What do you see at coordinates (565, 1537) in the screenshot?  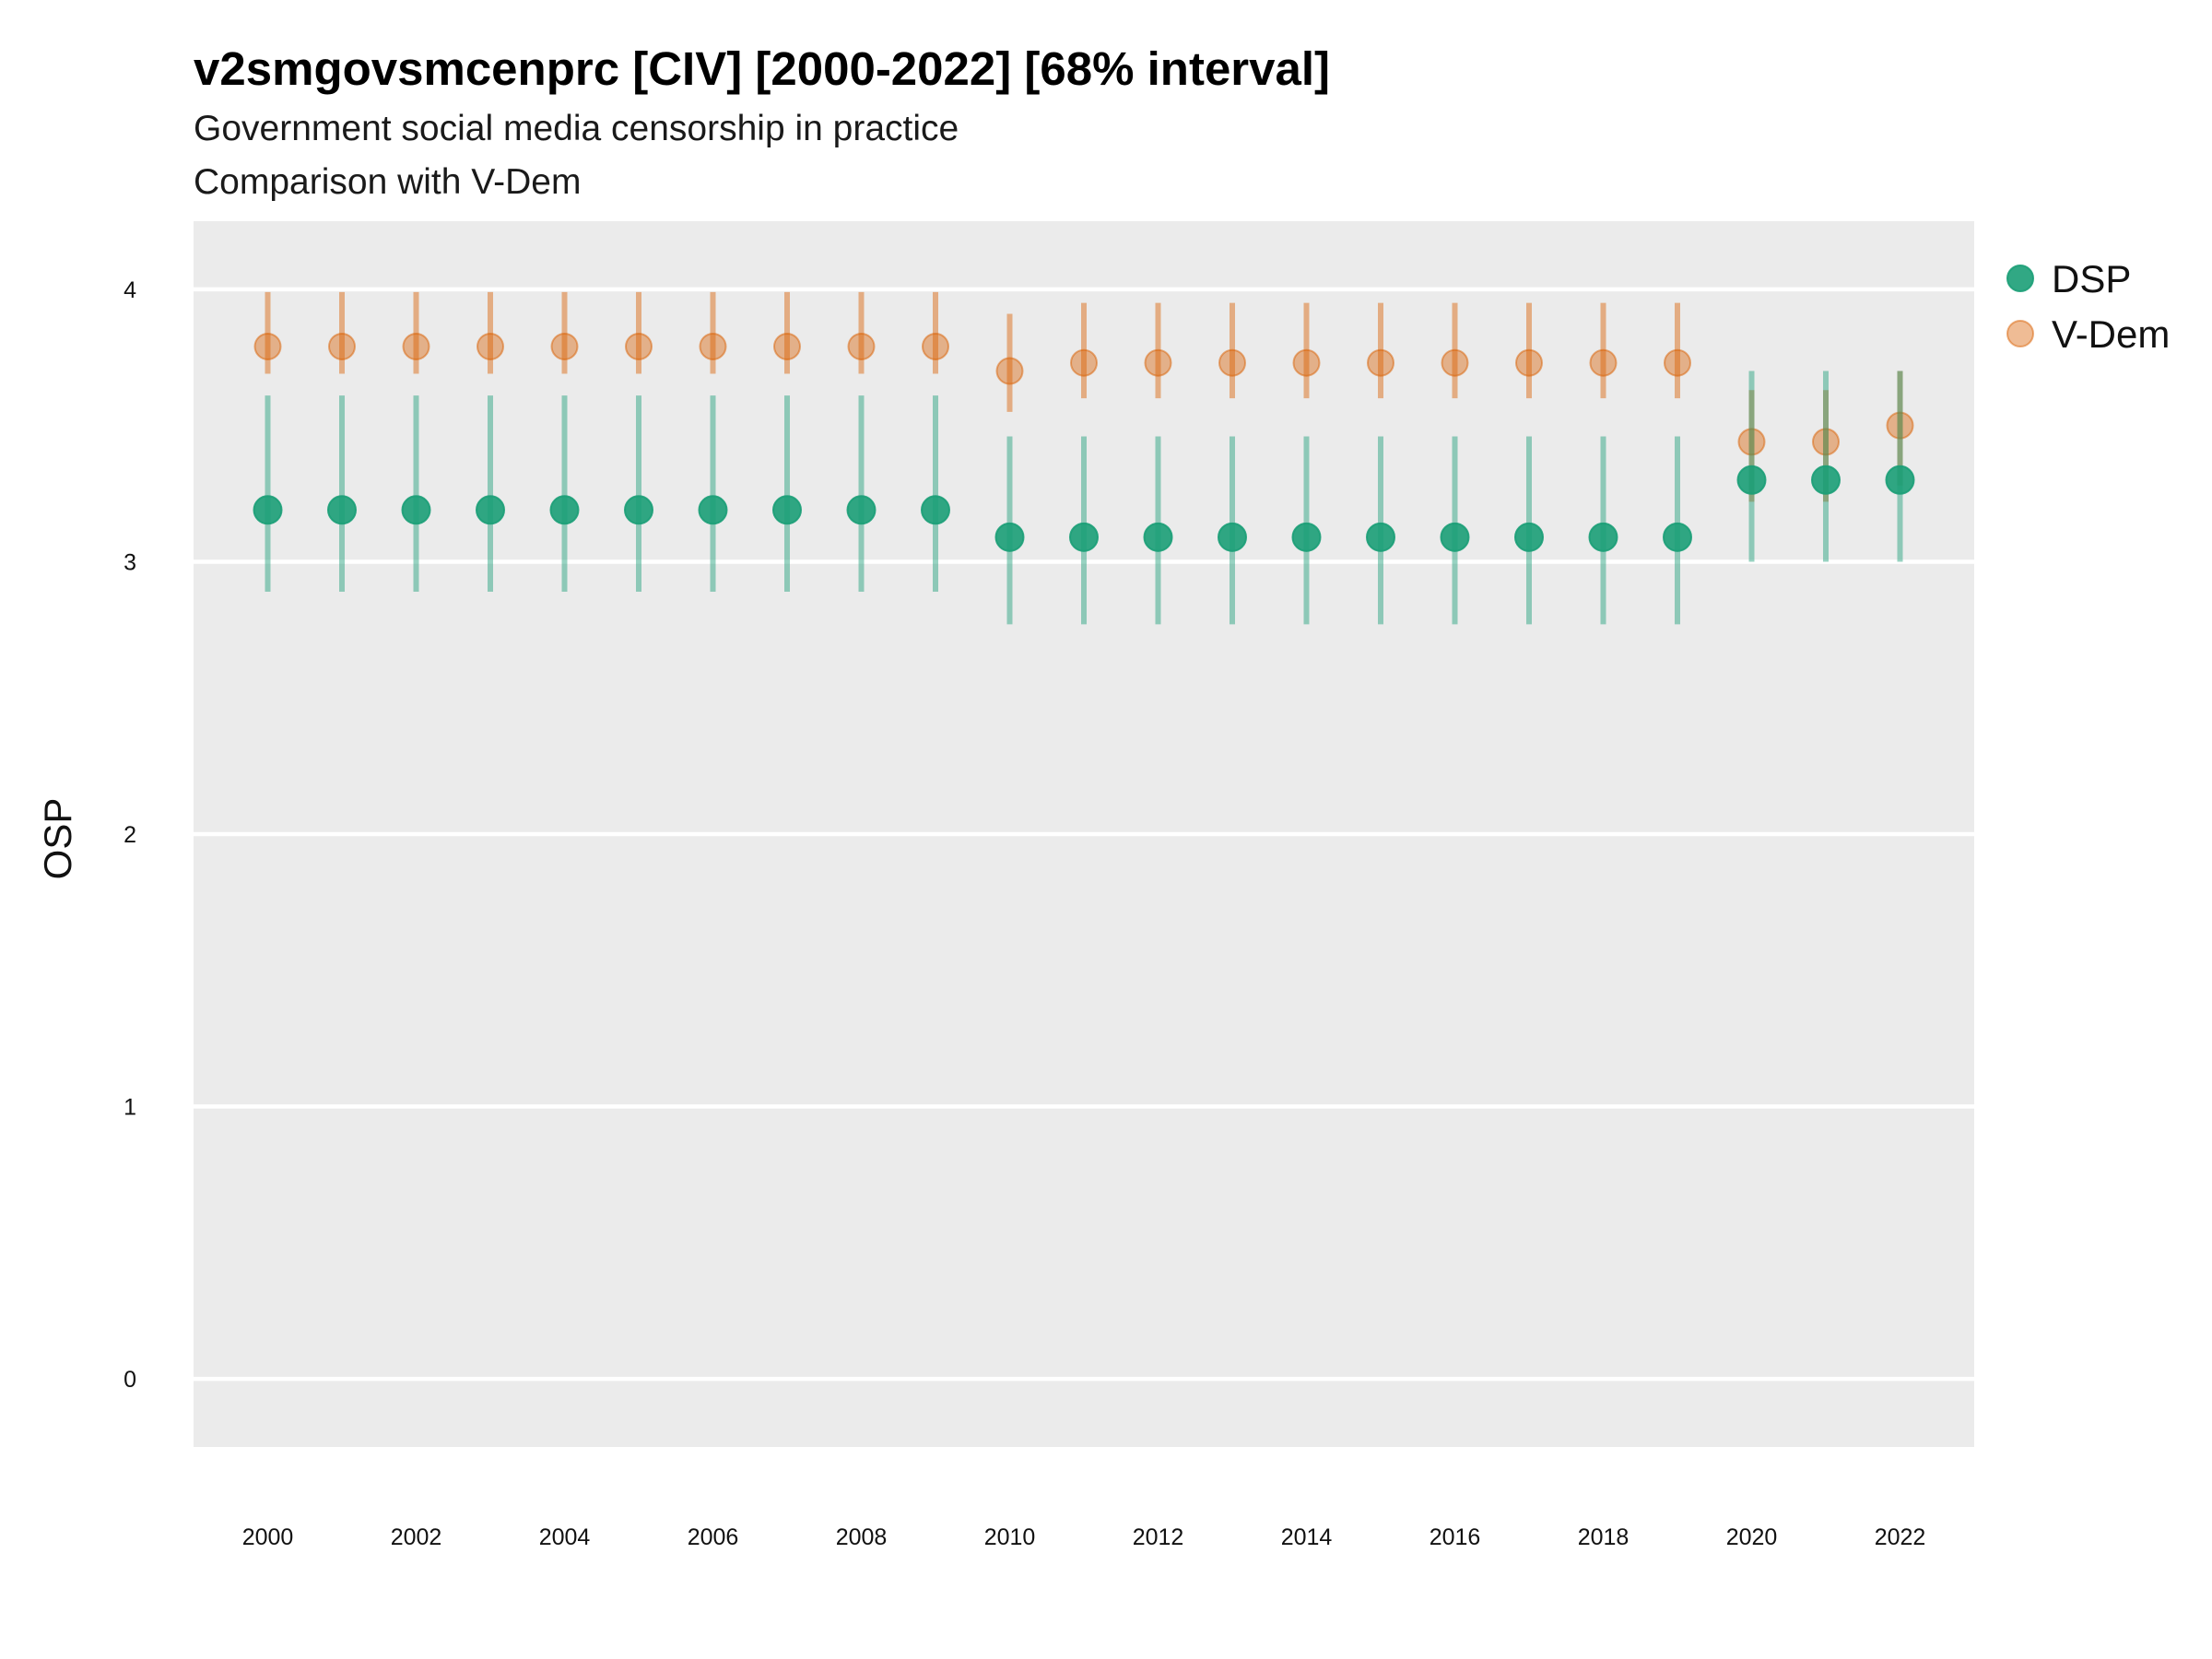 I see `x-tick-label: 2004` at bounding box center [565, 1537].